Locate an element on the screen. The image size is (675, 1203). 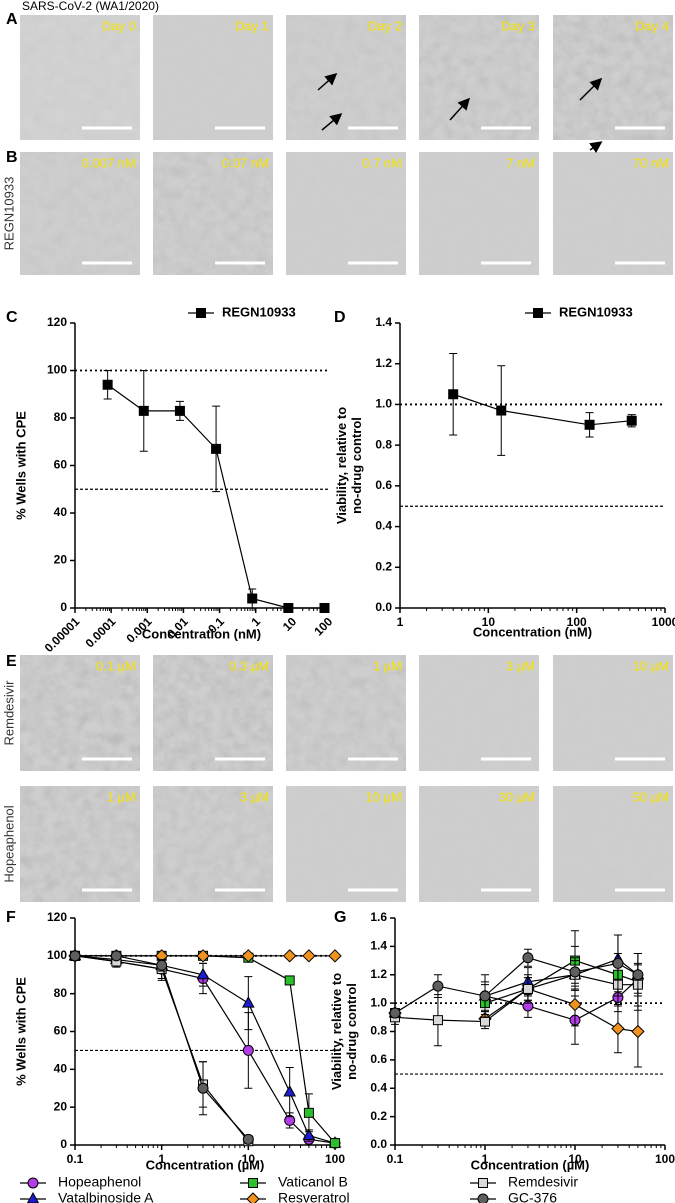
legend-label: Vaticanol B is located at coordinates (313, 1182).